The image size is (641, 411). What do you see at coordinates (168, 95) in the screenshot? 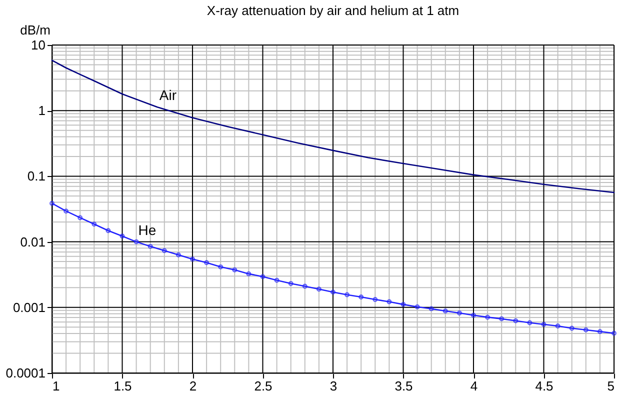
I see `series-label: Air` at bounding box center [168, 95].